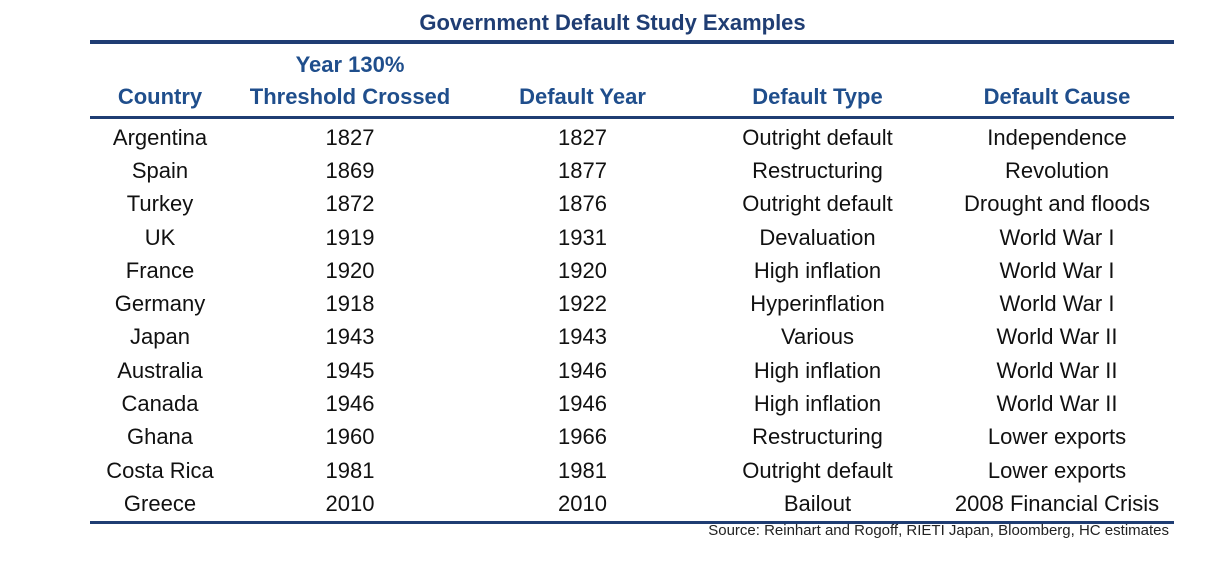 The height and width of the screenshot is (562, 1225). Describe the element at coordinates (160, 99) in the screenshot. I see `header-country: Country` at that location.